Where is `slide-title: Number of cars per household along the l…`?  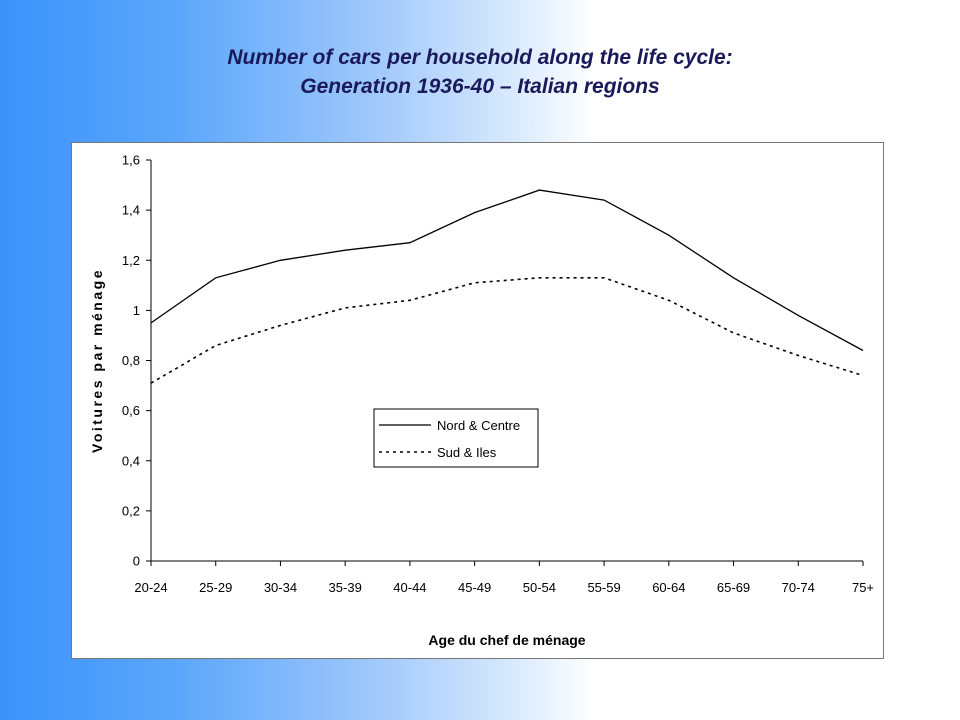 slide-title: Number of cars per household along the l… is located at coordinates (480, 72).